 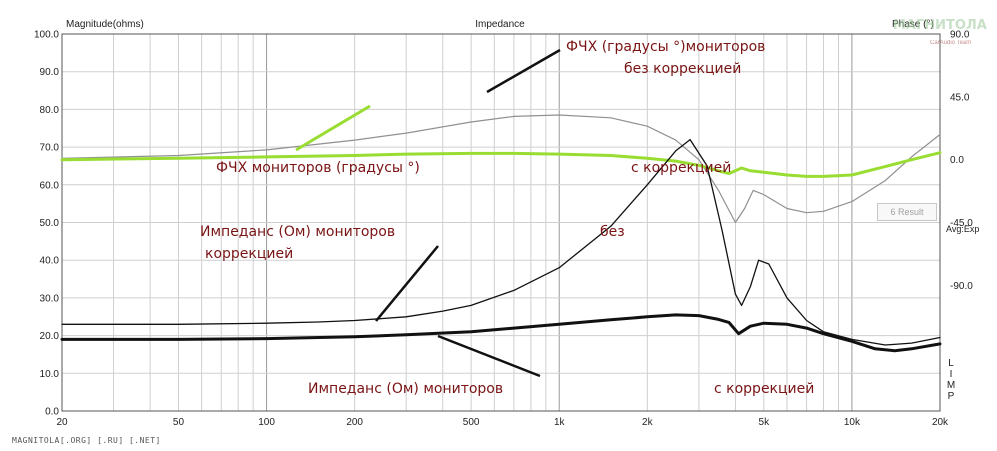 What do you see at coordinates (266, 422) in the screenshot?
I see `x-tick-label-2: 100` at bounding box center [266, 422].